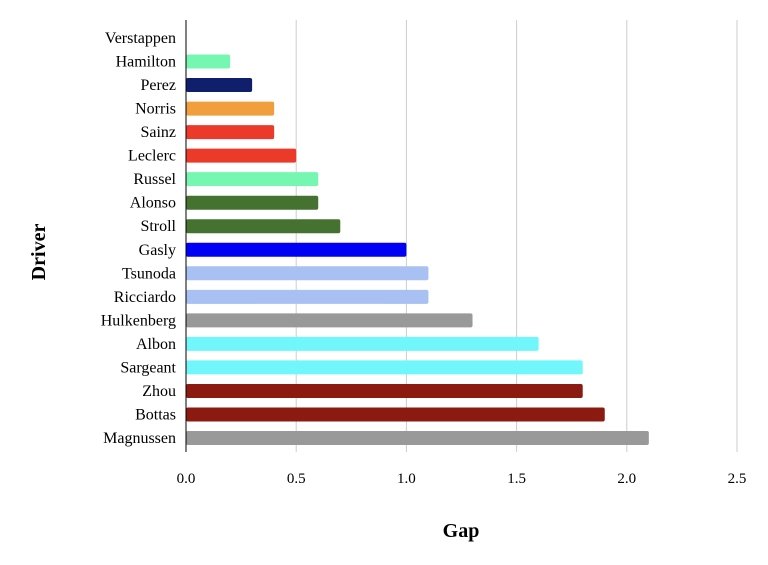 Image resolution: width=768 pixels, height=565 pixels. Describe the element at coordinates (139, 438) in the screenshot. I see `driver-label: Magnussen` at that location.